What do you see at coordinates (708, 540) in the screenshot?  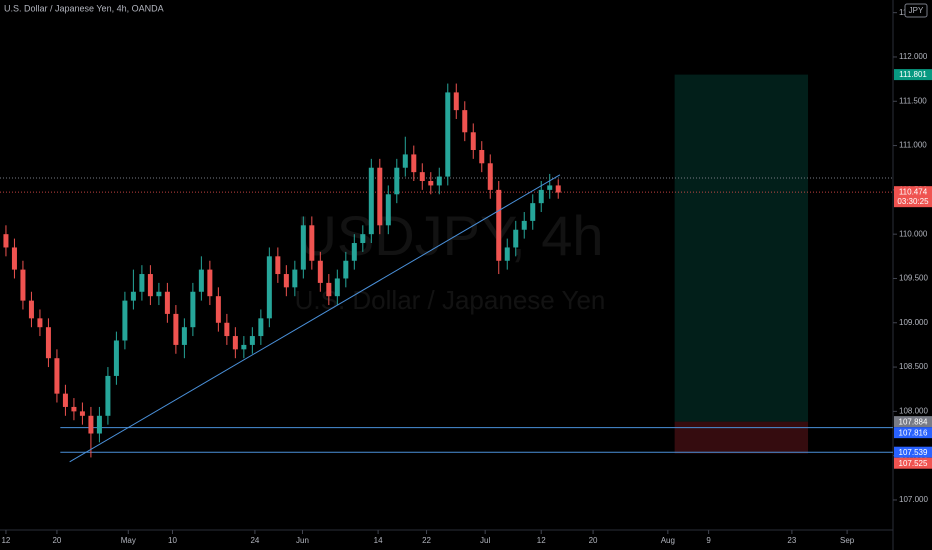 I see `x-tick-label: 9` at bounding box center [708, 540].